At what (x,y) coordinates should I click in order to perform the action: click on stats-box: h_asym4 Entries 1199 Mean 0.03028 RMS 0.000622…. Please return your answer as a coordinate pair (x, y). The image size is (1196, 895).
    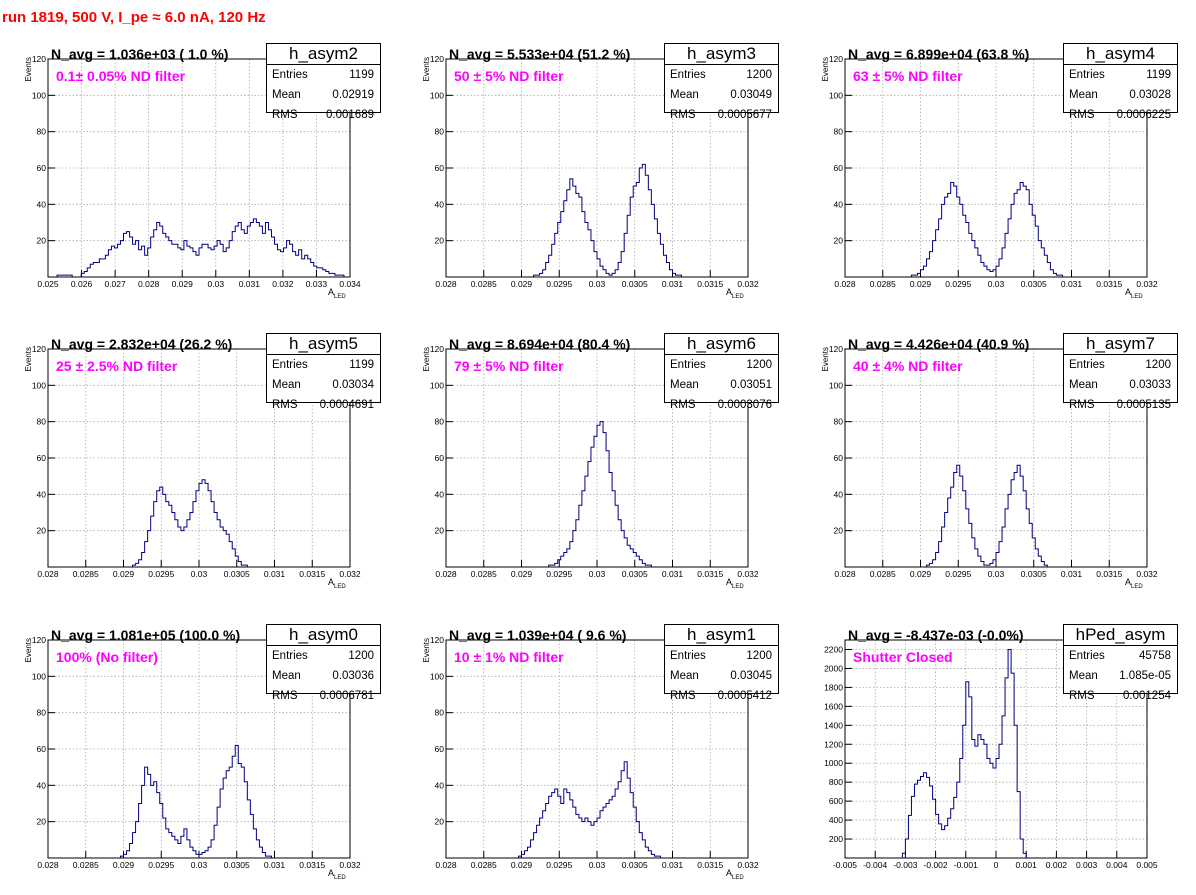
    Looking at the image, I should click on (1120, 82).